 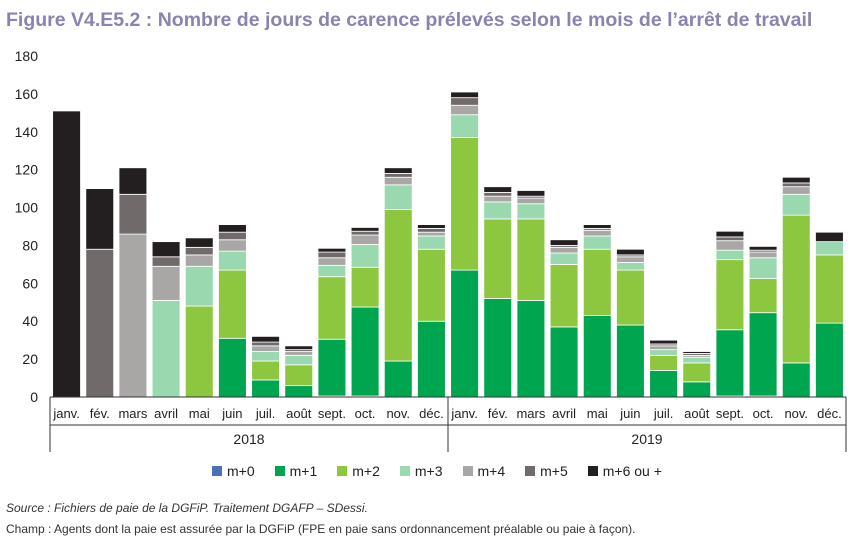 What do you see at coordinates (629, 413) in the screenshot?
I see `x-tick-label: juin` at bounding box center [629, 413].